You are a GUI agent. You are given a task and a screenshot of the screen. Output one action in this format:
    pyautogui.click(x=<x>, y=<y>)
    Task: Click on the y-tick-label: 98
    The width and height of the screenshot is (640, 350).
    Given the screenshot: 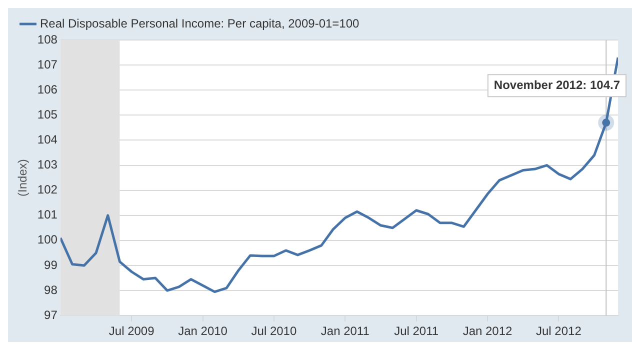 What is the action you would take?
    pyautogui.click(x=51, y=289)
    